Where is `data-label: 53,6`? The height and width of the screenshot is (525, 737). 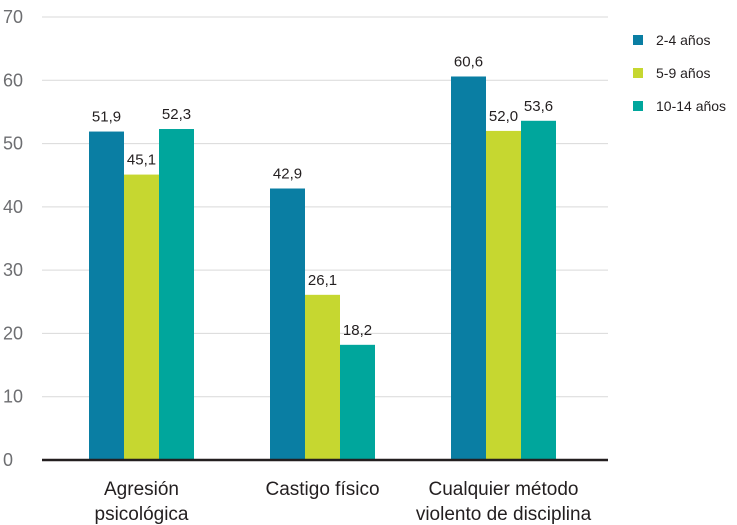 data-label: 53,6 is located at coordinates (538, 106).